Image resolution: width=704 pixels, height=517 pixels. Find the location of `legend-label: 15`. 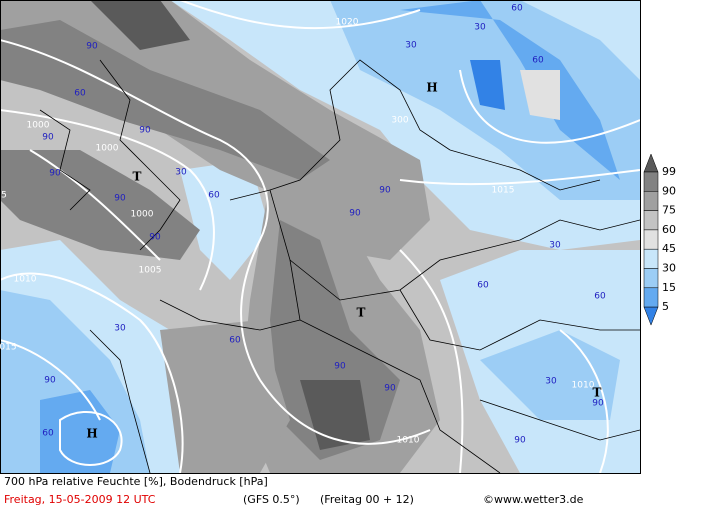

legend-label: 15 is located at coordinates (669, 287).